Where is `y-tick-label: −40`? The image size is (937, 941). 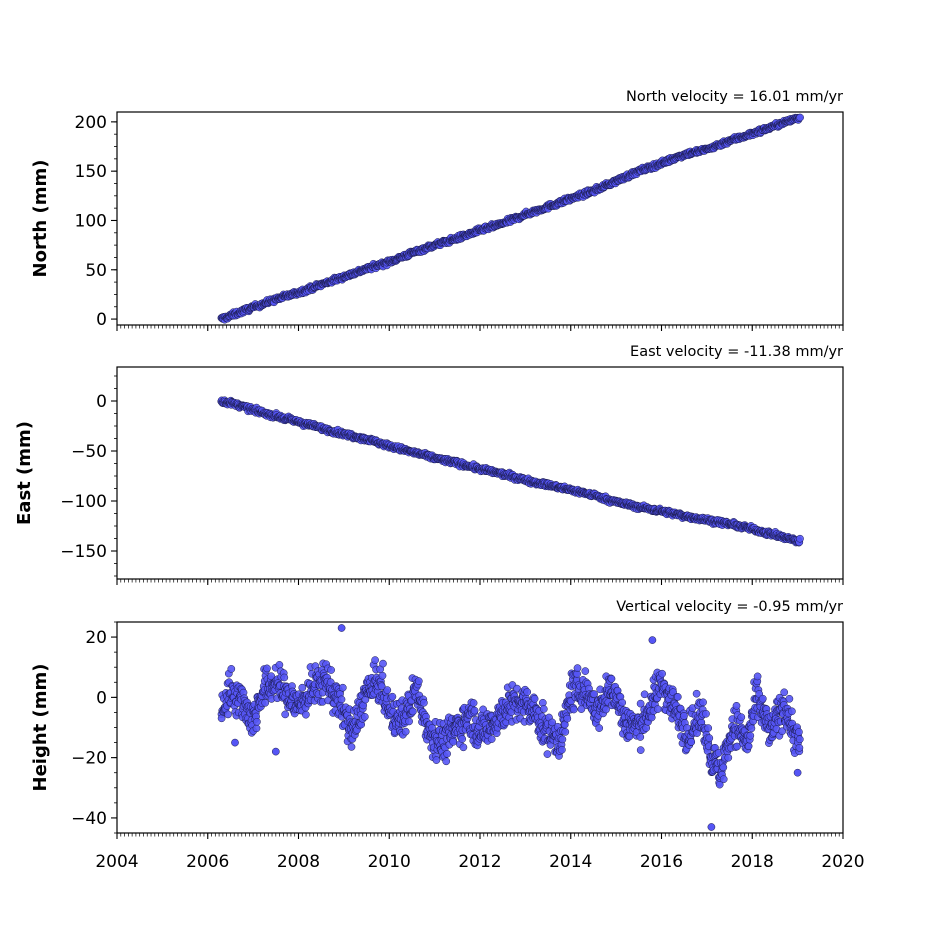
y-tick-label: −40 is located at coordinates (89, 819).